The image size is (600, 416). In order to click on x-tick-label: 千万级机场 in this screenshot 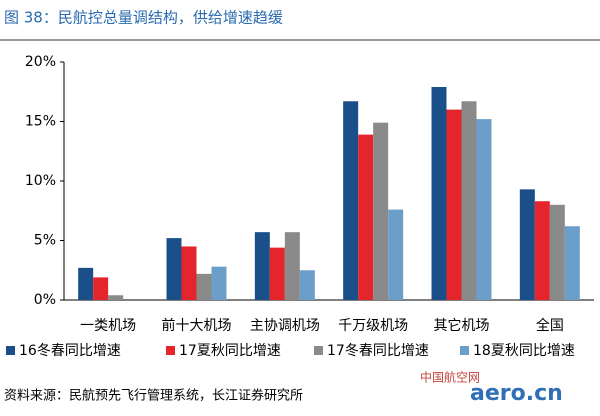, I will do `click(373, 326)`.